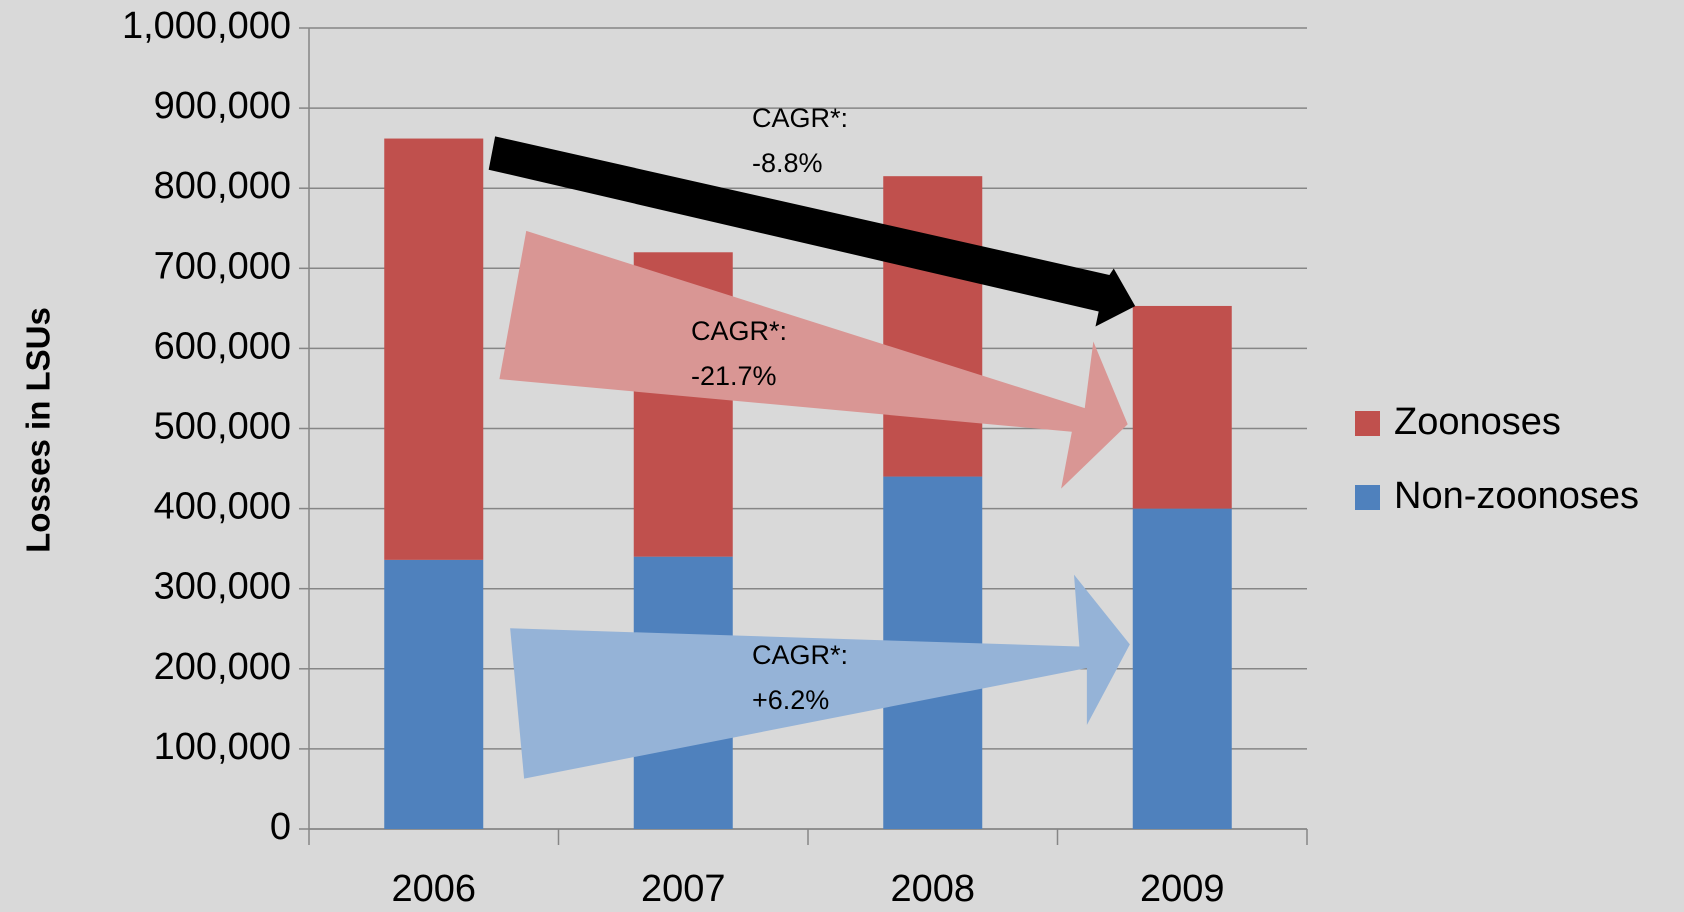  Describe the element at coordinates (433, 889) in the screenshot. I see `x-tick-label: 2006` at that location.